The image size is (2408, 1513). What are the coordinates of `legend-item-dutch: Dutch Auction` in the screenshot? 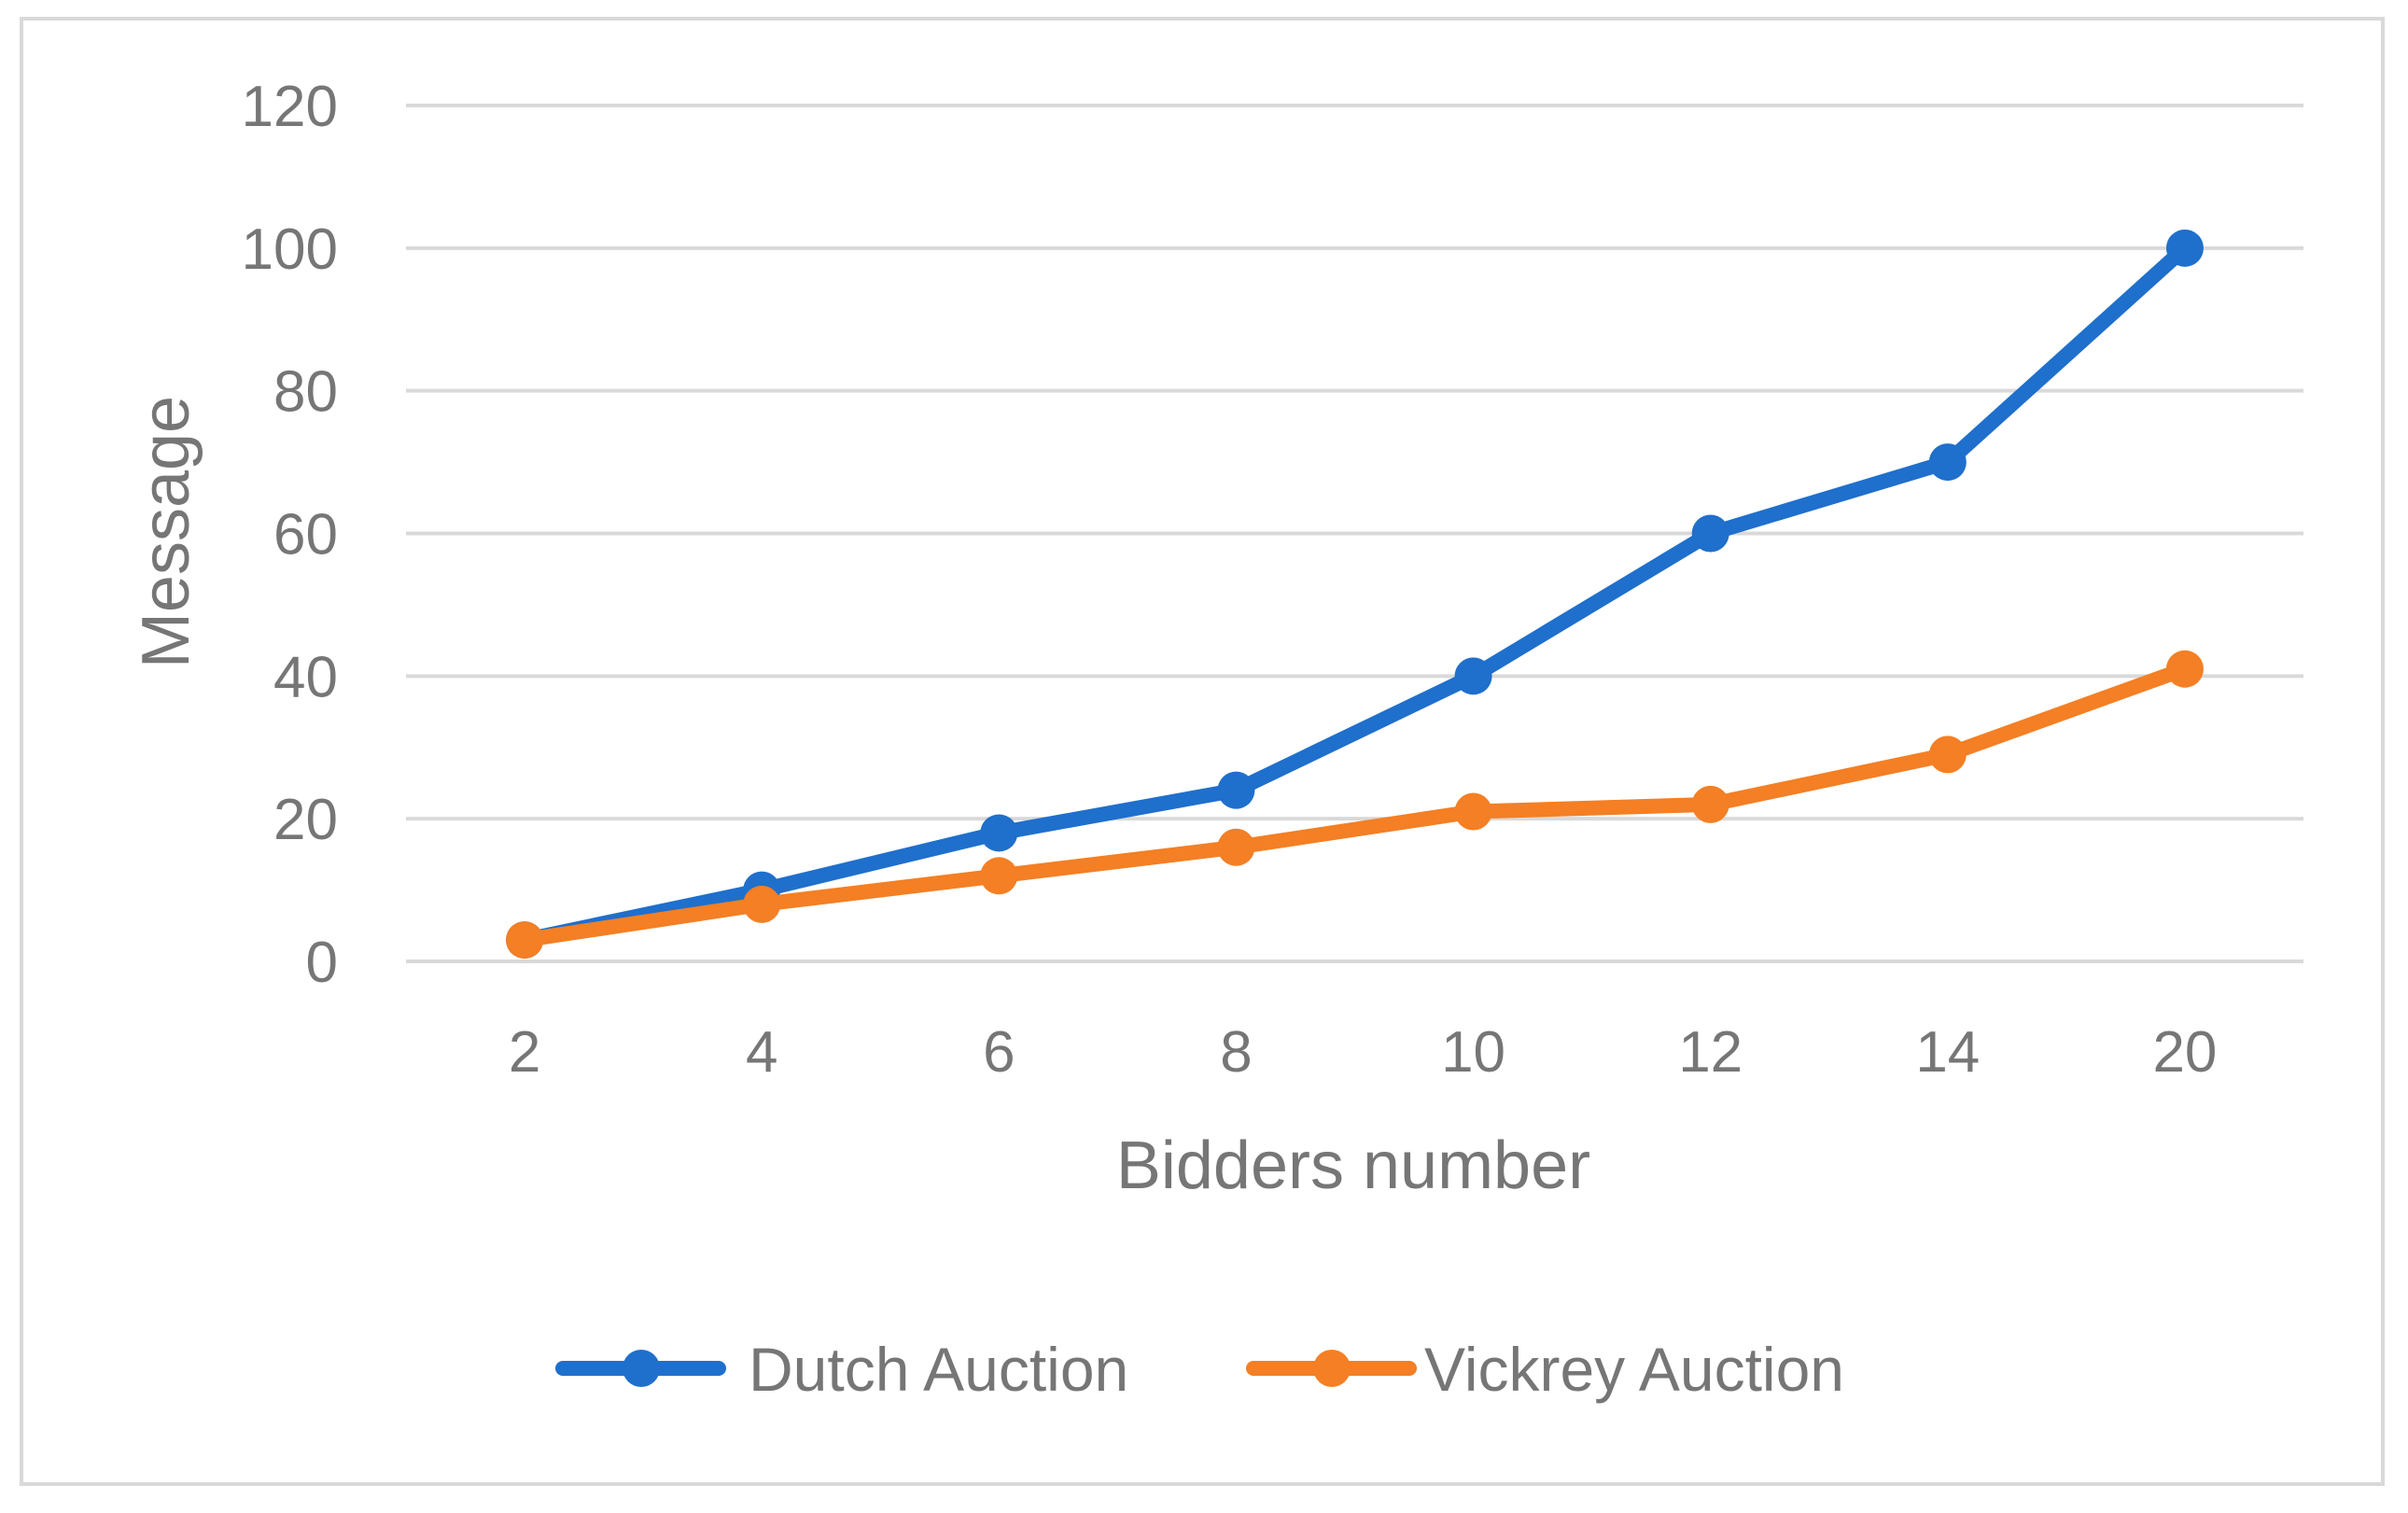 It's located at (841, 1369).